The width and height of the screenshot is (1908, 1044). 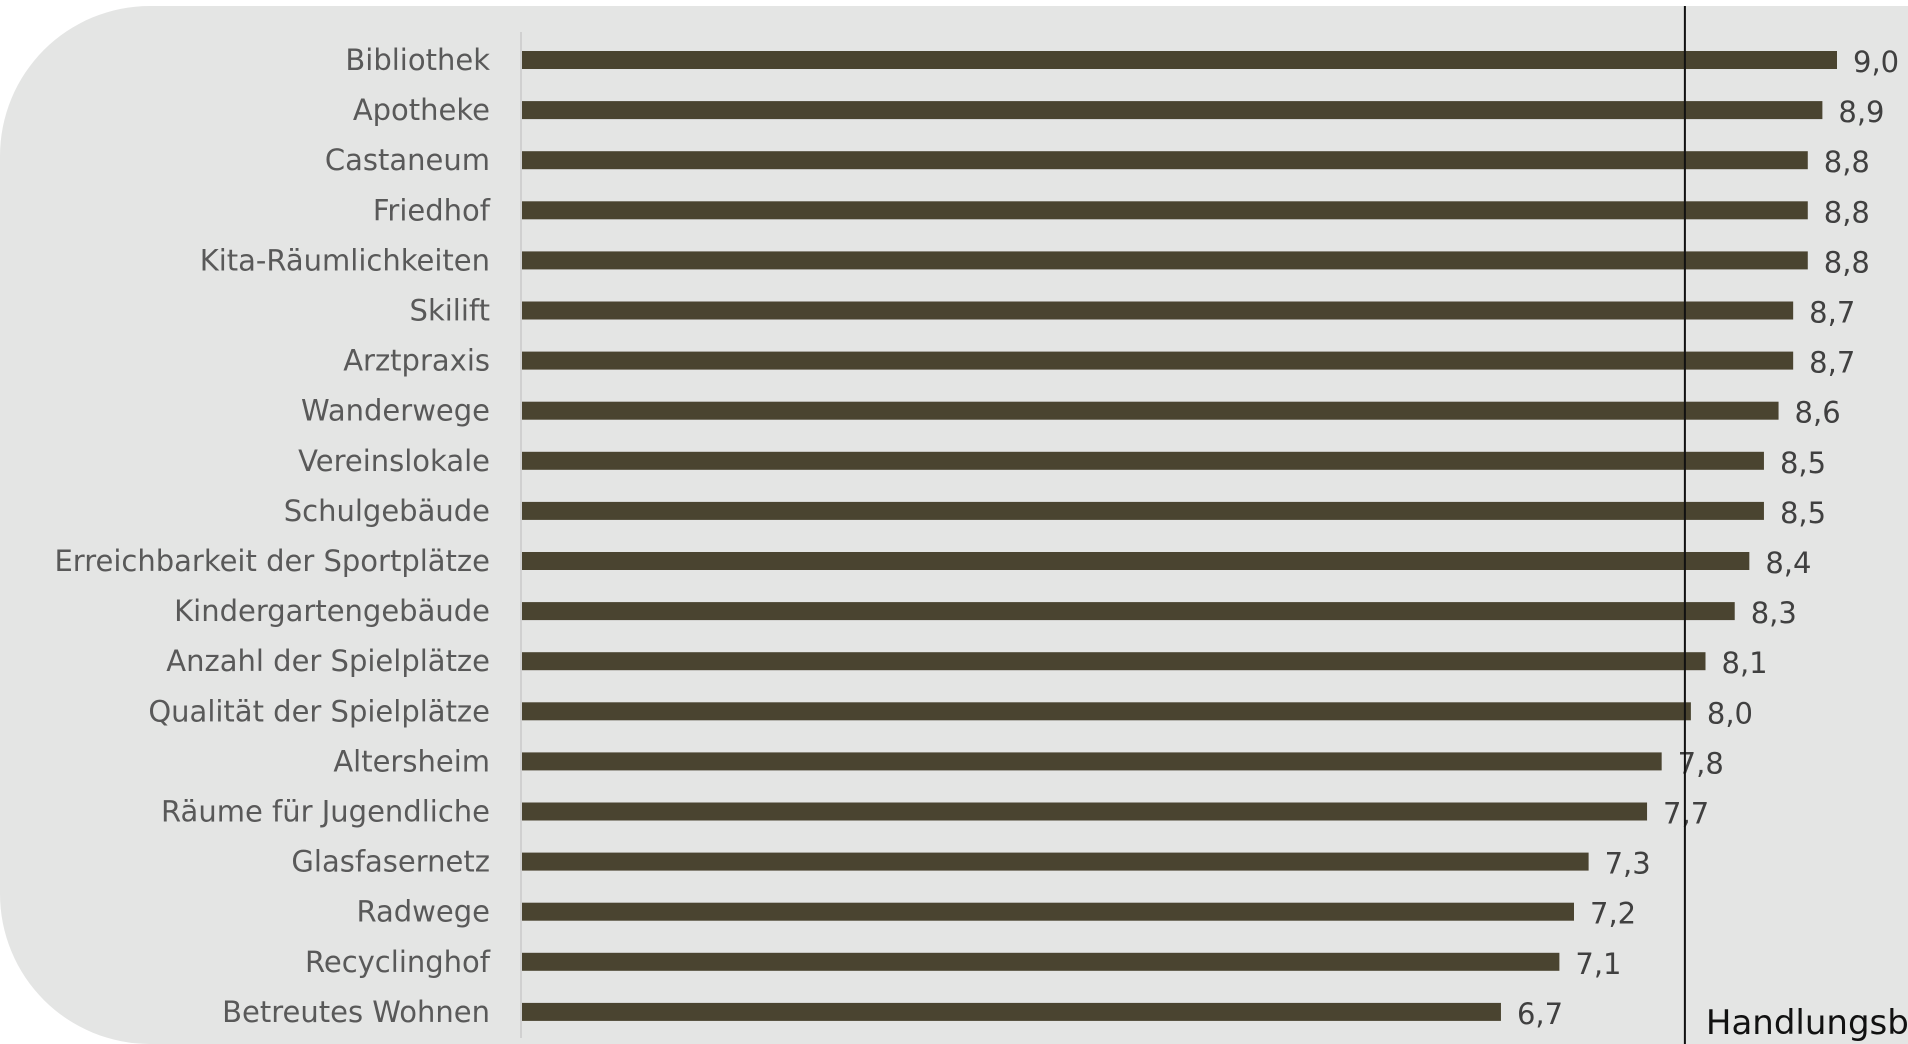 What do you see at coordinates (432, 210) in the screenshot?
I see `category-label: Friedhof` at bounding box center [432, 210].